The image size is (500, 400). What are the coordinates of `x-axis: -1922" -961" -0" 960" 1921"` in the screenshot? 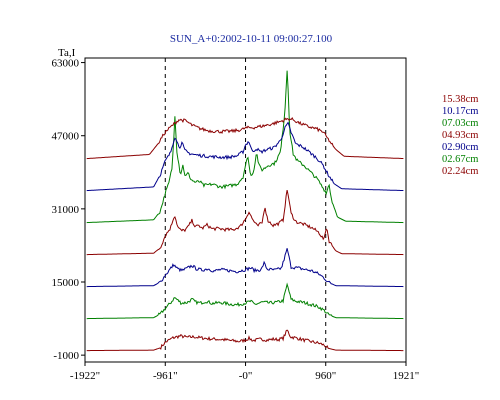 It's located at (244, 372).